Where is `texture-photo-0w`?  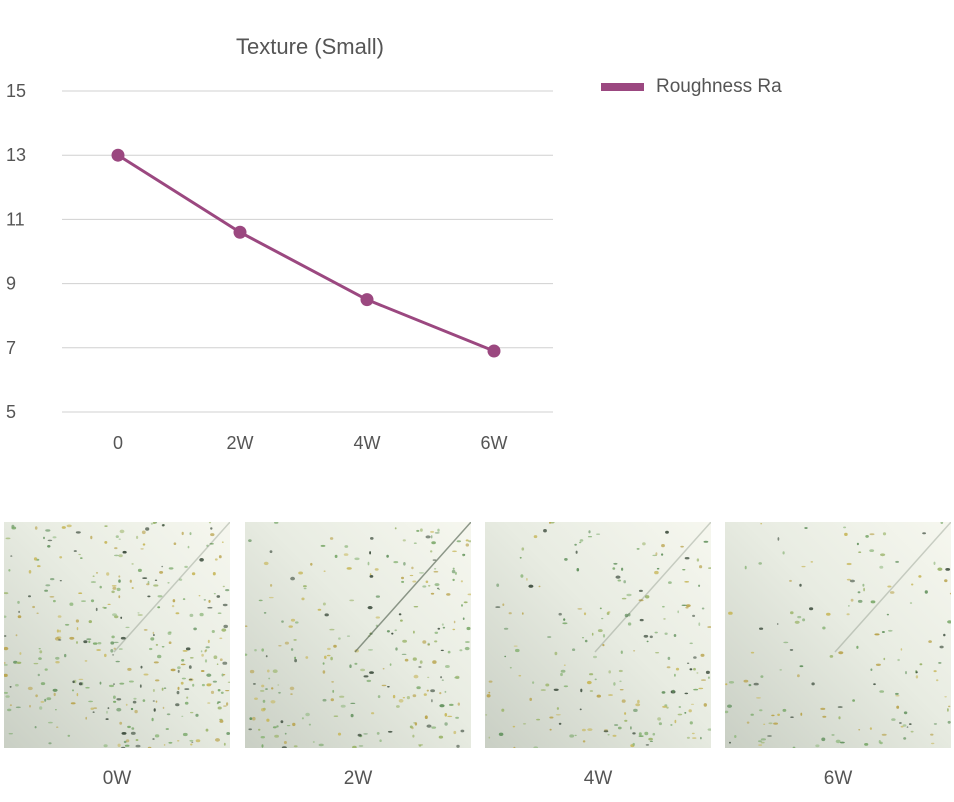
texture-photo-0w is located at coordinates (117, 635).